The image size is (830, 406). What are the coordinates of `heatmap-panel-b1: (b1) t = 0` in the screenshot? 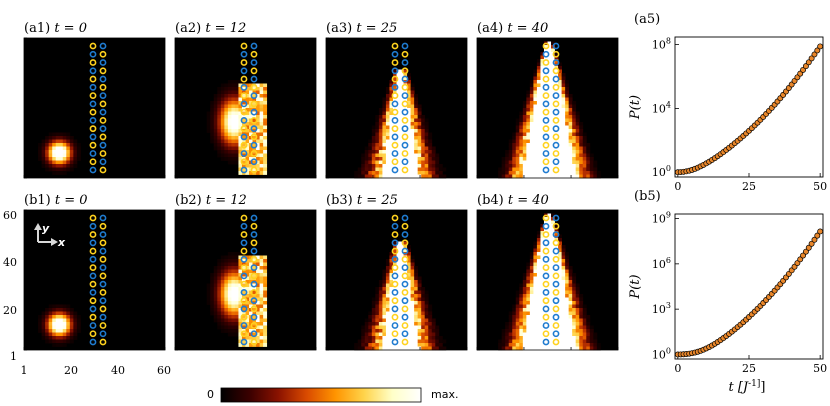 It's located at (94, 272).